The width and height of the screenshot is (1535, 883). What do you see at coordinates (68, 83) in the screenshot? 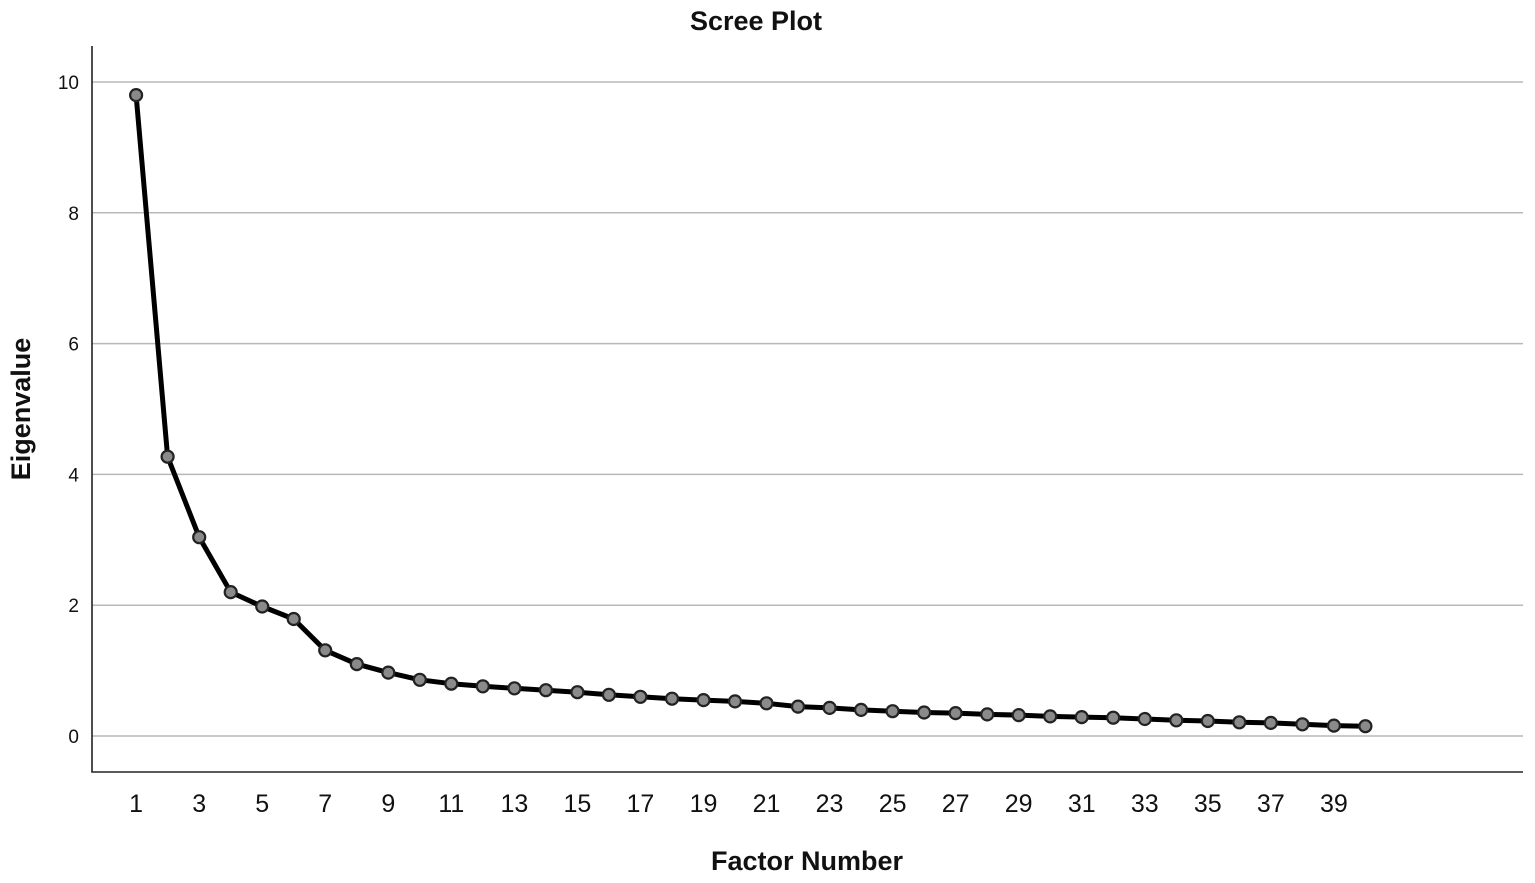
I see `y-tick-label: 10` at bounding box center [68, 83].